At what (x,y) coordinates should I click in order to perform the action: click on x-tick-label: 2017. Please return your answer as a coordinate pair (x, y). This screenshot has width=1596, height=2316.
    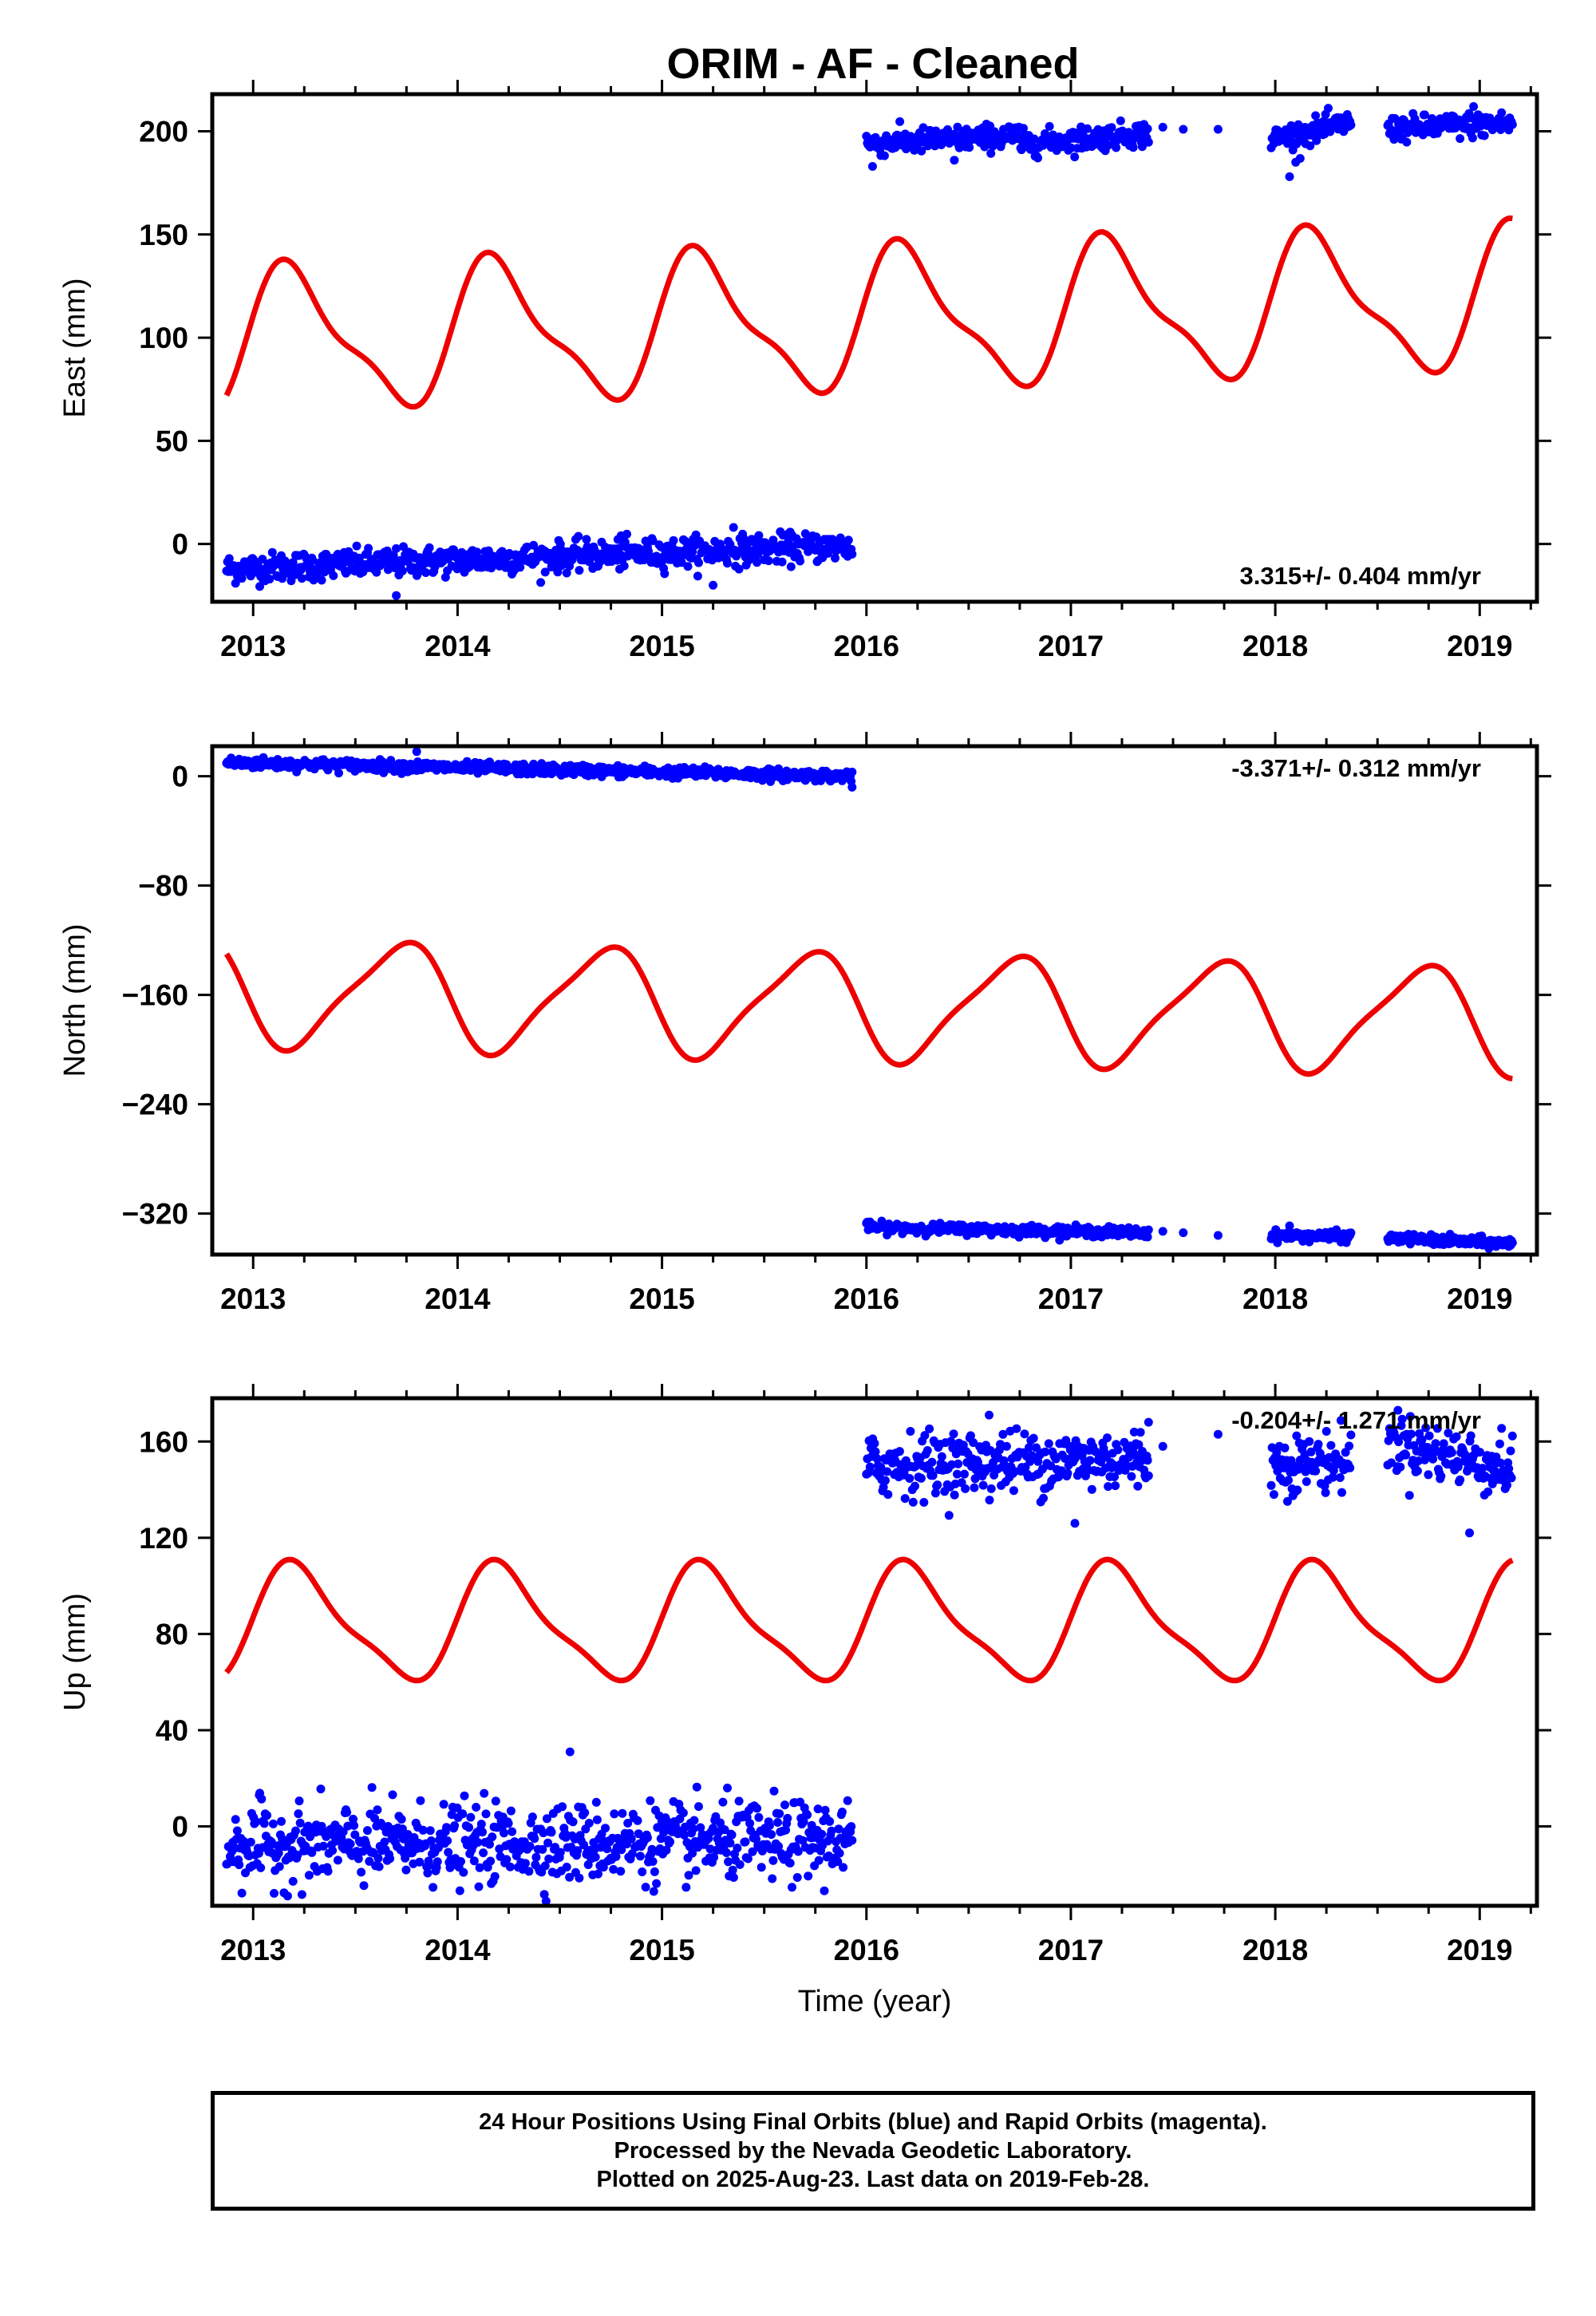
    Looking at the image, I should click on (1071, 1298).